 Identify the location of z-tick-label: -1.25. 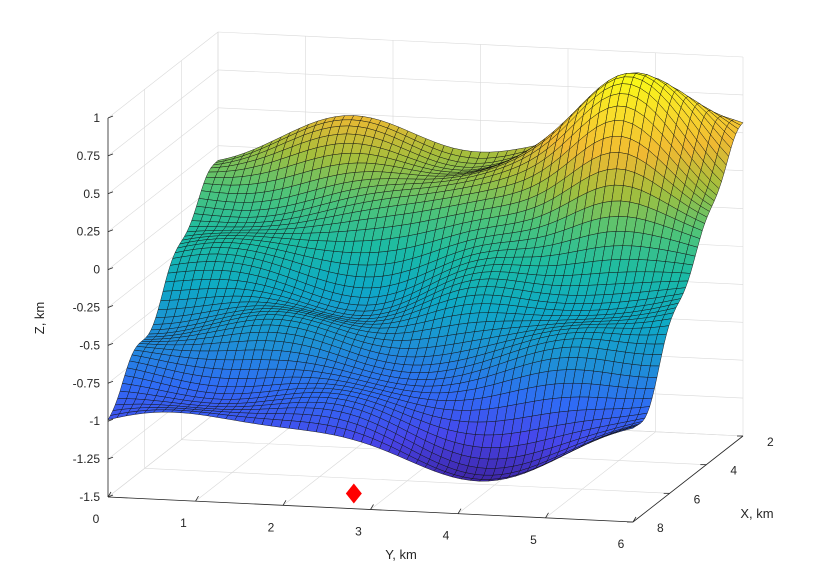
(87, 459).